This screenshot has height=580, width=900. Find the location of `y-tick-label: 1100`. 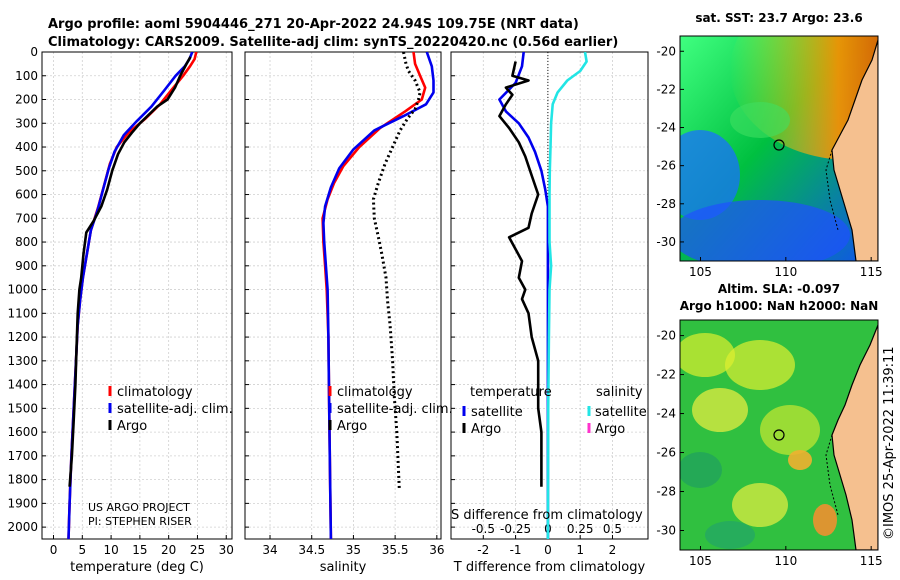

y-tick-label: 1100 is located at coordinates (22, 313).